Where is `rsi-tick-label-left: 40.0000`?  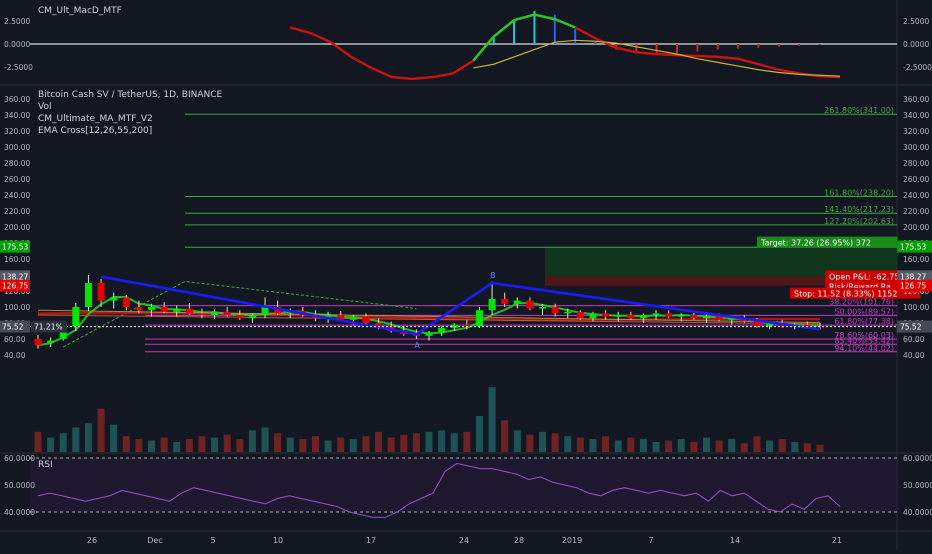
rsi-tick-label-left: 40.0000 is located at coordinates (19, 512).